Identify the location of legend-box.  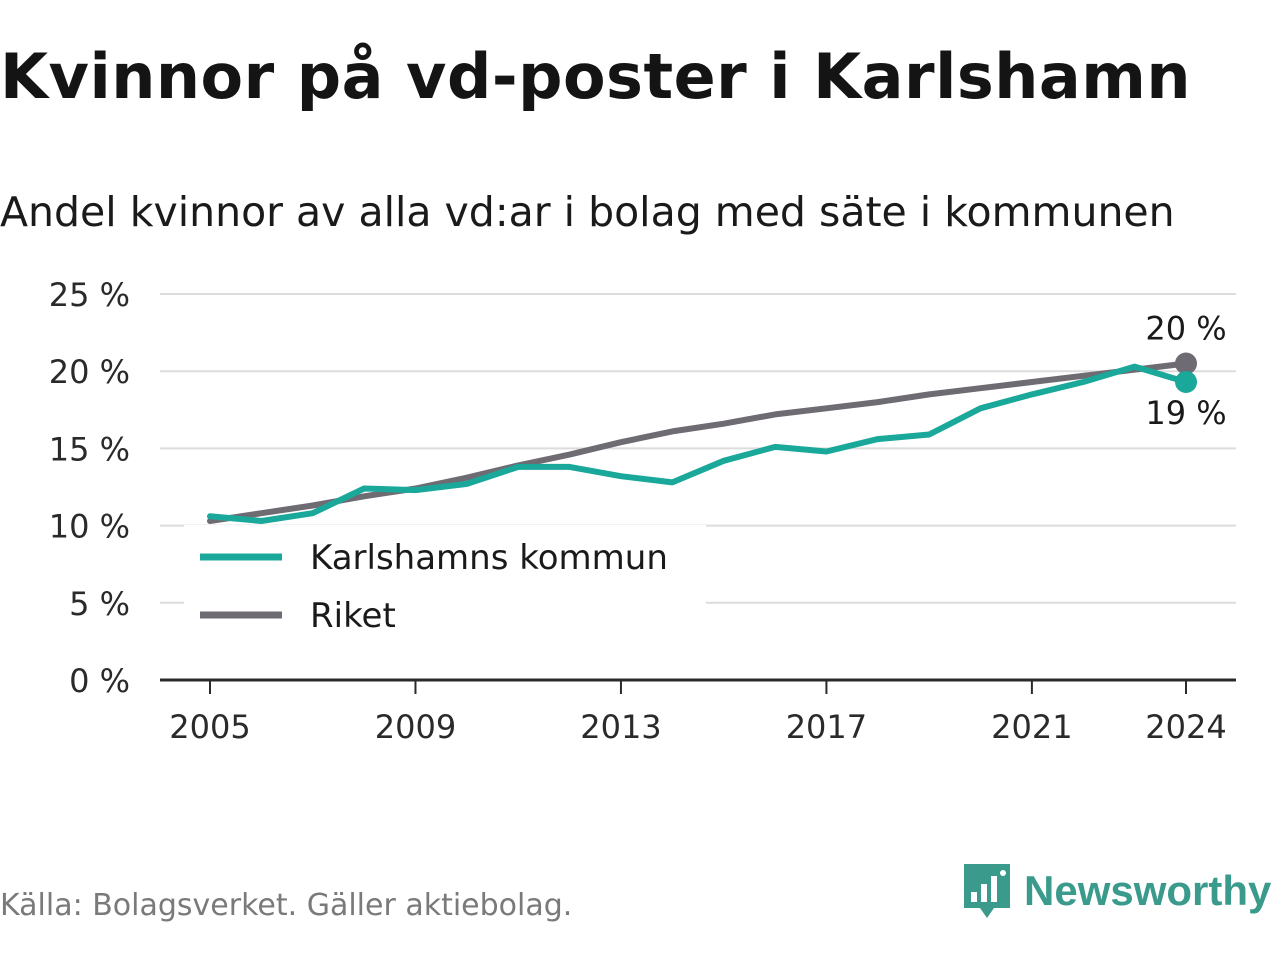
(445, 585).